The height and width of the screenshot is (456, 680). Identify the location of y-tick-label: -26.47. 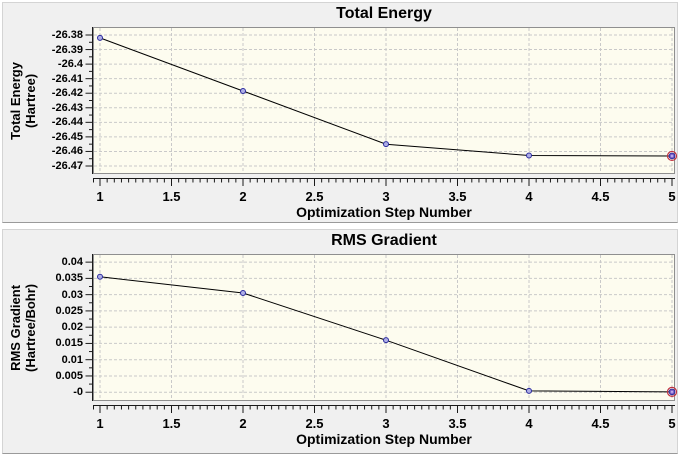
(67, 165).